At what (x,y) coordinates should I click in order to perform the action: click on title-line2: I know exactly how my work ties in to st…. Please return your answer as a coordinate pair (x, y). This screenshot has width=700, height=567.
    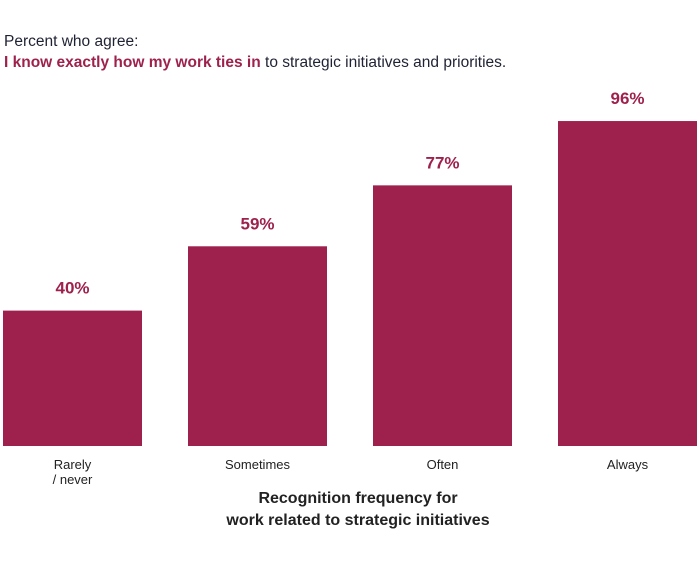
    Looking at the image, I should click on (255, 62).